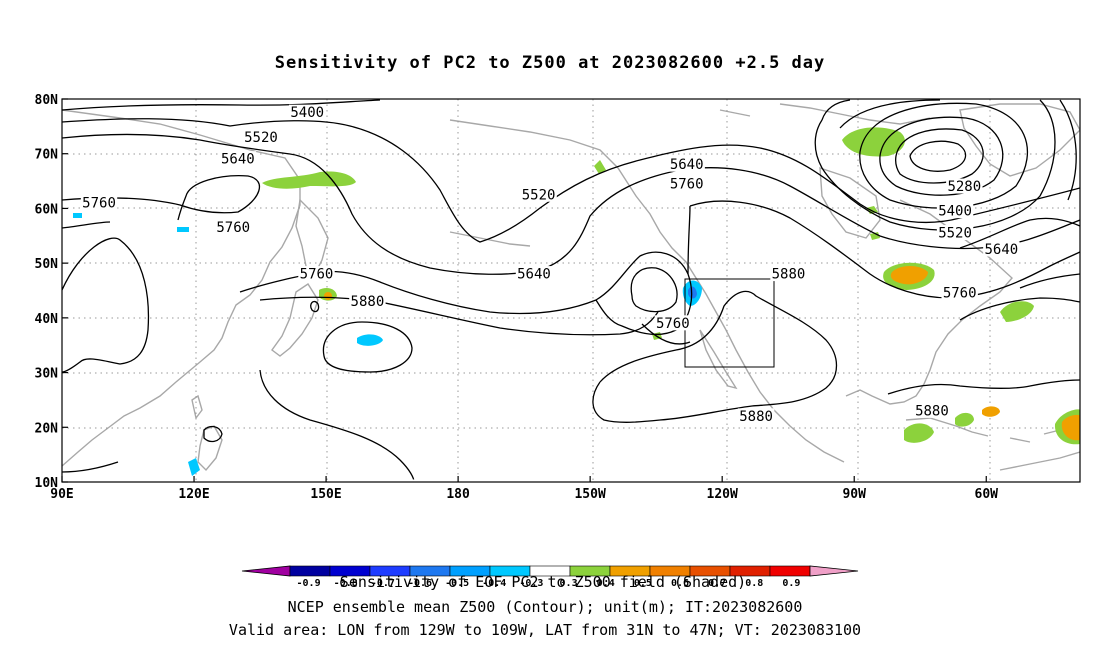 The height and width of the screenshot is (650, 1100). What do you see at coordinates (722, 494) in the screenshot?
I see `x-tick-label: 120W` at bounding box center [722, 494].